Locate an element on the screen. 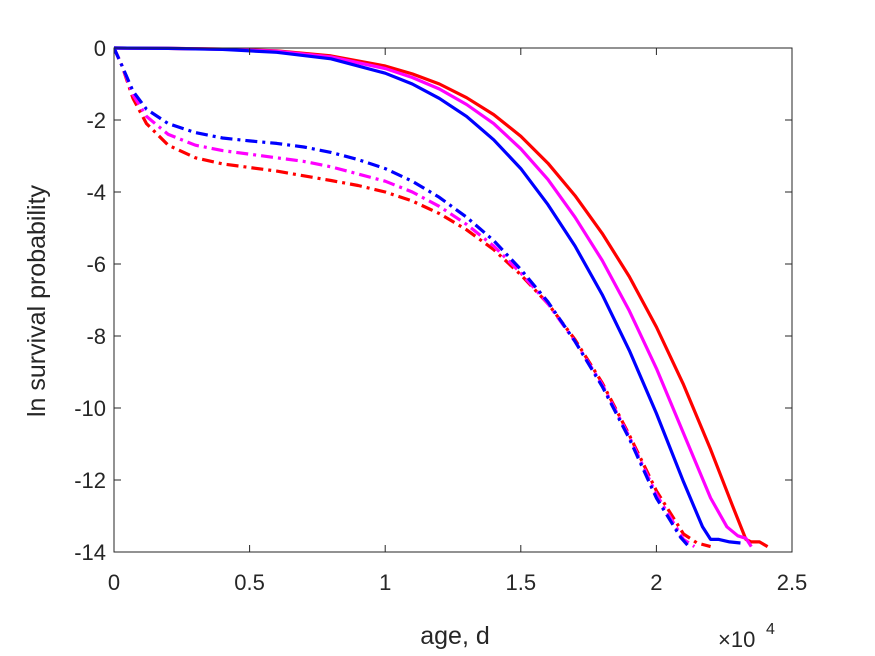  x-tick-label: 2.5 is located at coordinates (792, 582).